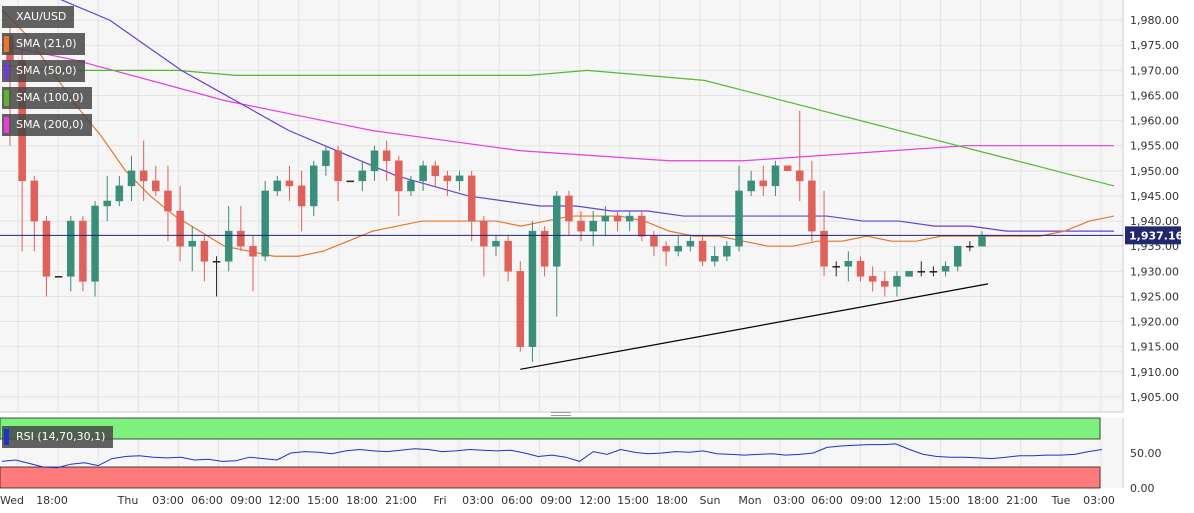 The image size is (1194, 513). Describe the element at coordinates (43, 71) in the screenshot. I see `legend-sma50: SMA (50,0)` at that location.